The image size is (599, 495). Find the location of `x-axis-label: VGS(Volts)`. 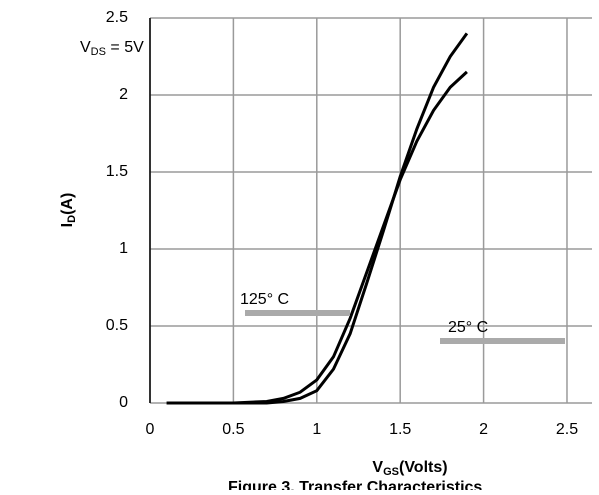

x-axis-label: VGS(Volts) is located at coordinates (409, 468).